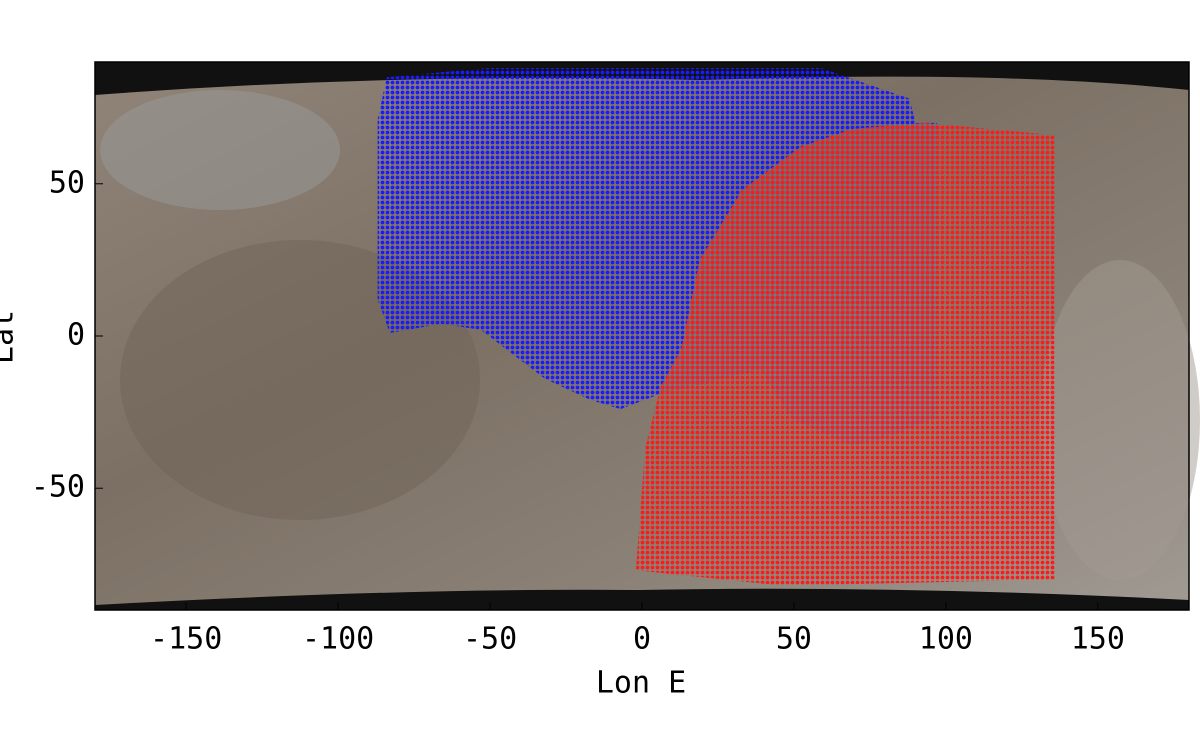 The image size is (1200, 750). What do you see at coordinates (794, 639) in the screenshot?
I see `x-tick-label: 50` at bounding box center [794, 639].